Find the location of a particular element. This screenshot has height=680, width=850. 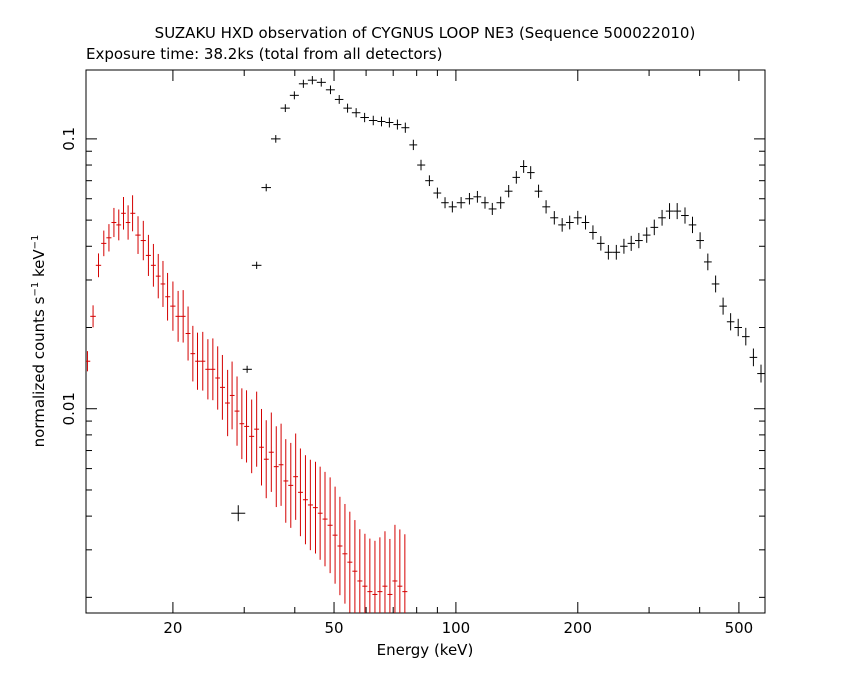

x-tick-label: 20 is located at coordinates (172, 628).